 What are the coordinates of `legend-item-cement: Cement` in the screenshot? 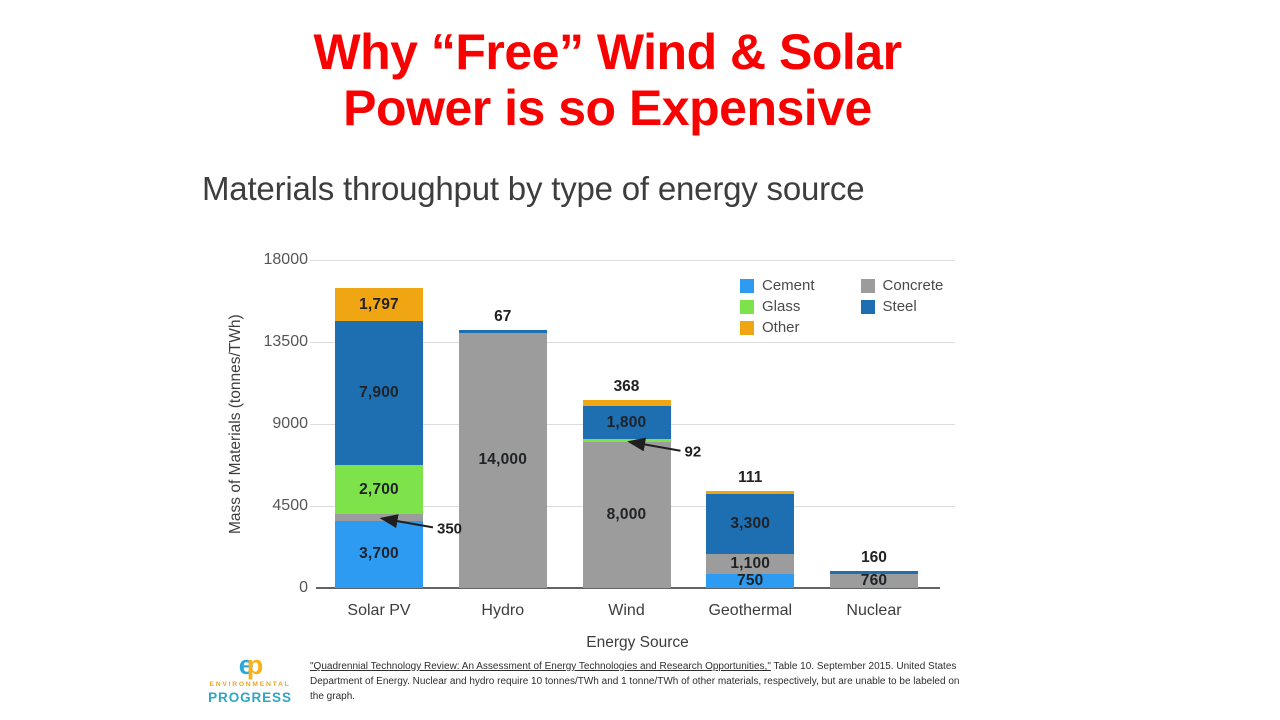 It's located at (777, 285).